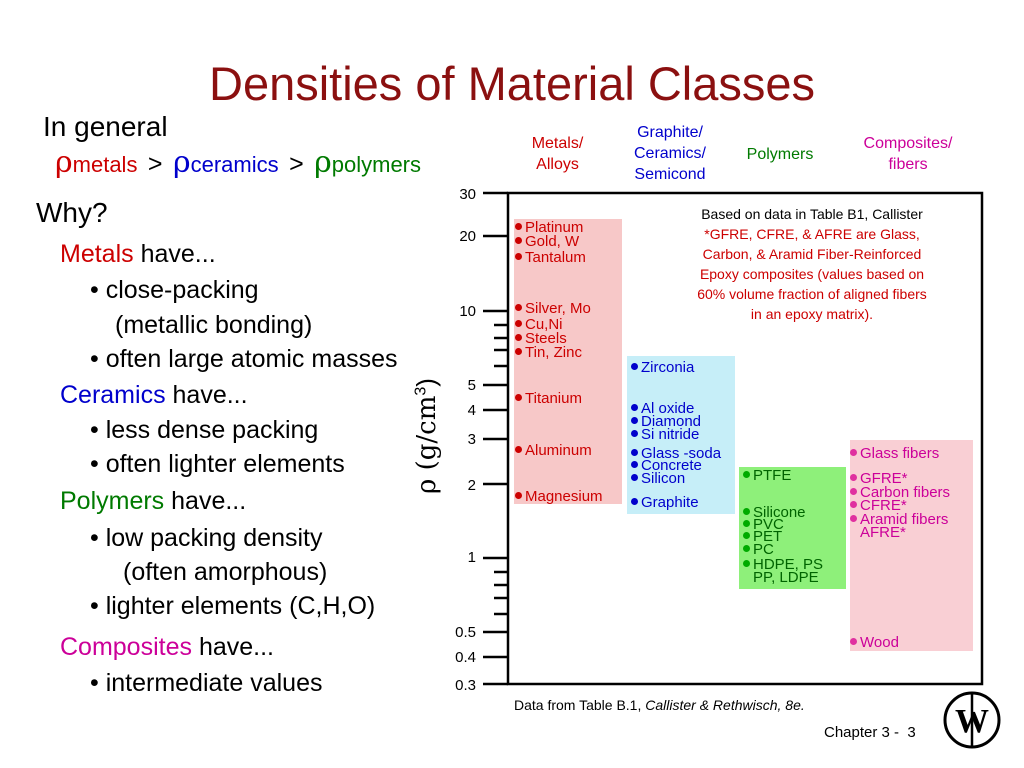 Image resolution: width=1024 pixels, height=768 pixels. What do you see at coordinates (900, 453) in the screenshot?
I see `composite-label: Glass fibers` at bounding box center [900, 453].